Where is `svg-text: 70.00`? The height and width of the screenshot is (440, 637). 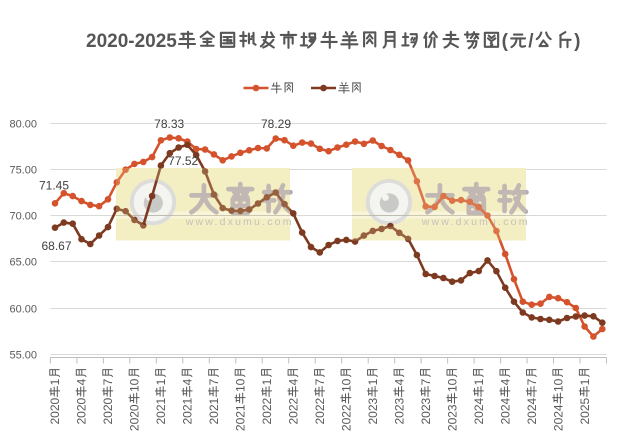
svg-text: 70.00 is located at coordinates (23, 216).